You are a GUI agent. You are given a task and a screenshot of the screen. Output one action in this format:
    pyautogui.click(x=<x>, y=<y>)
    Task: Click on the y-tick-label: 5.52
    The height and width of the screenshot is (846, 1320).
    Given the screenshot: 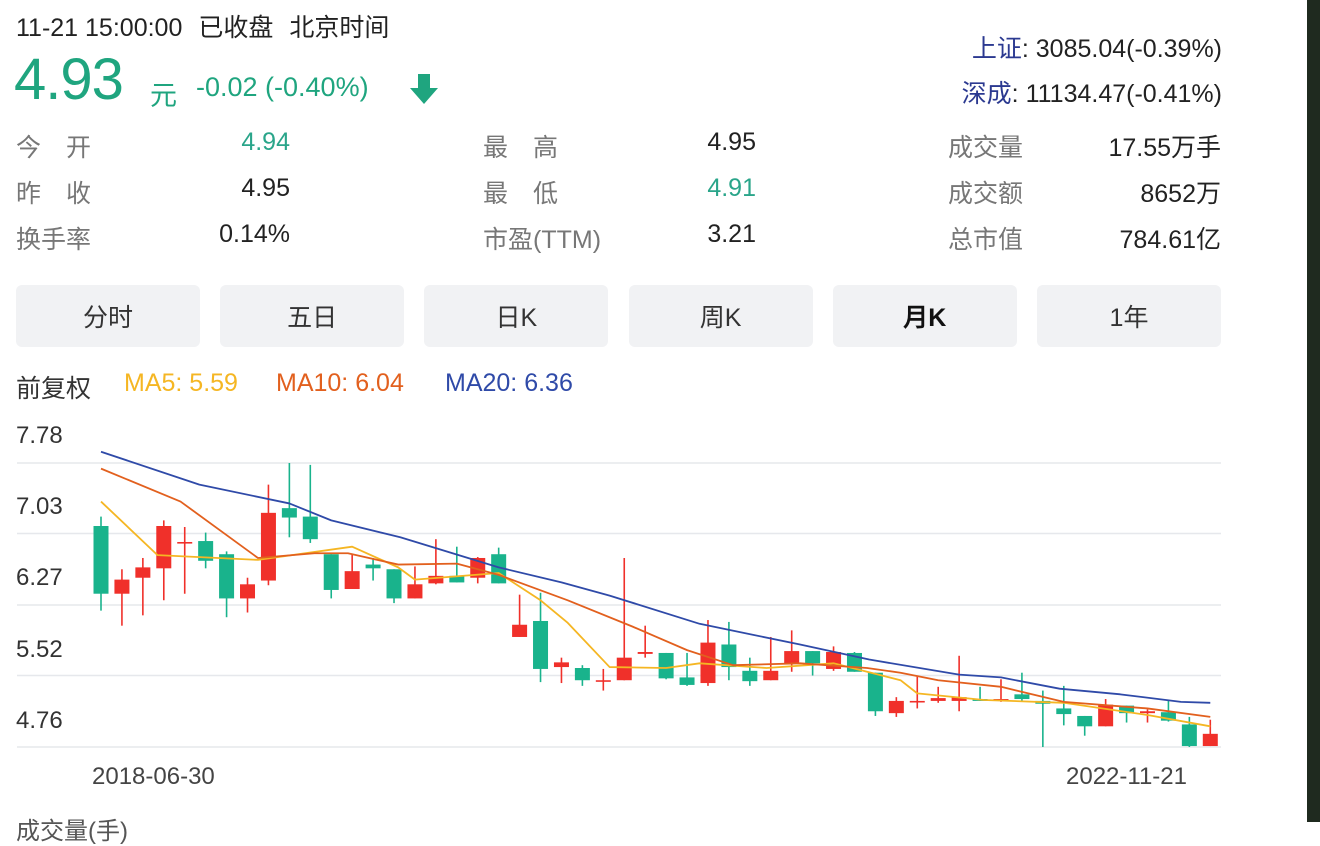 What is the action you would take?
    pyautogui.click(x=39, y=649)
    